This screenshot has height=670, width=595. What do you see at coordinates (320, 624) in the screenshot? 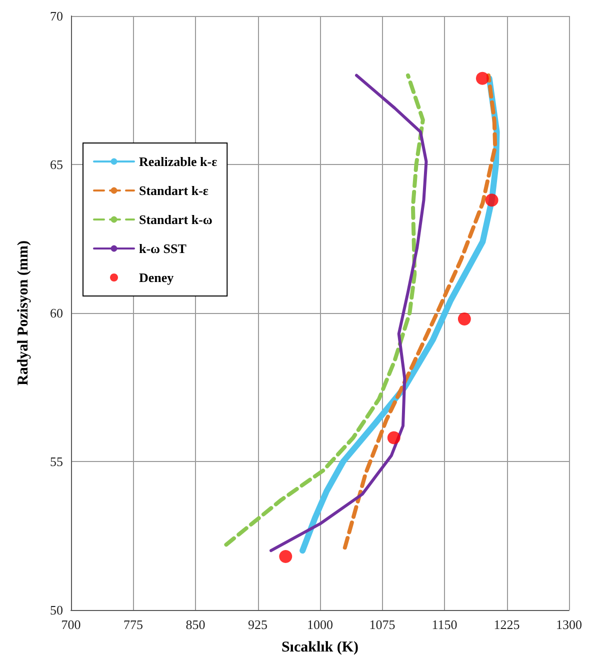
I see `x-tick-label: 1000` at bounding box center [320, 624].